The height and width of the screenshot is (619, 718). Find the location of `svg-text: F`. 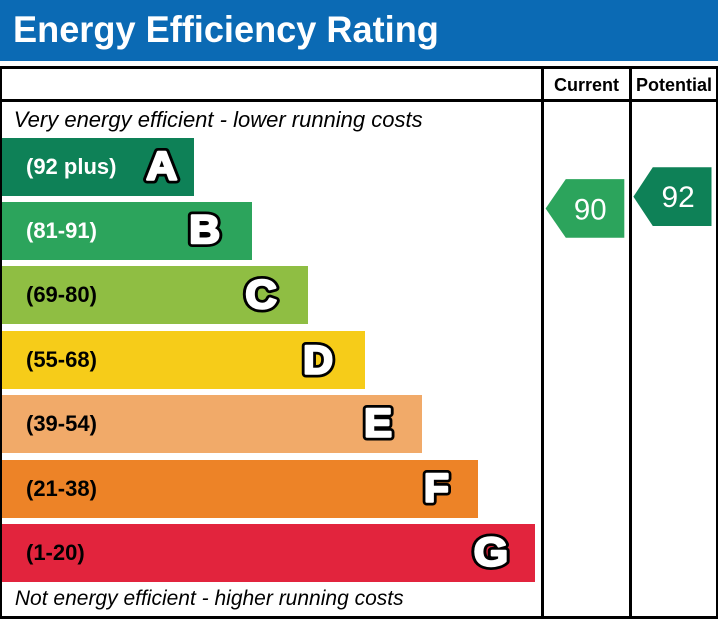

svg-text: F is located at coordinates (436, 488).